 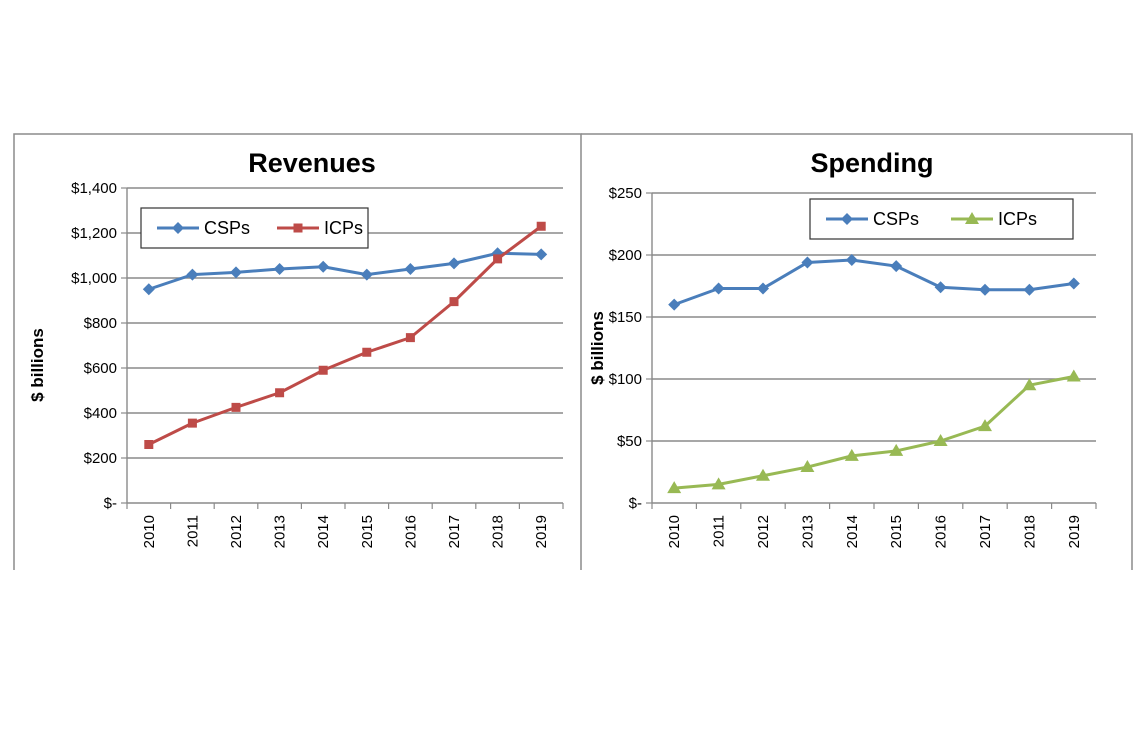 I want to click on revenues-x-tick-label: 2010, so click(x=149, y=531).